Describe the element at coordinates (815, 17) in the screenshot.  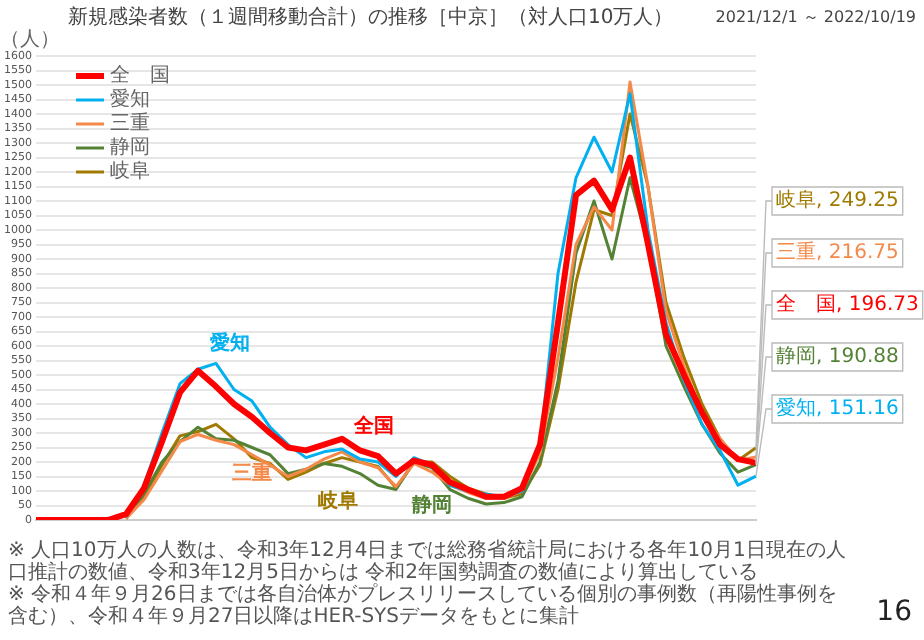
I see `text: 2021/12/1 ～ 2022/10/19` at that location.